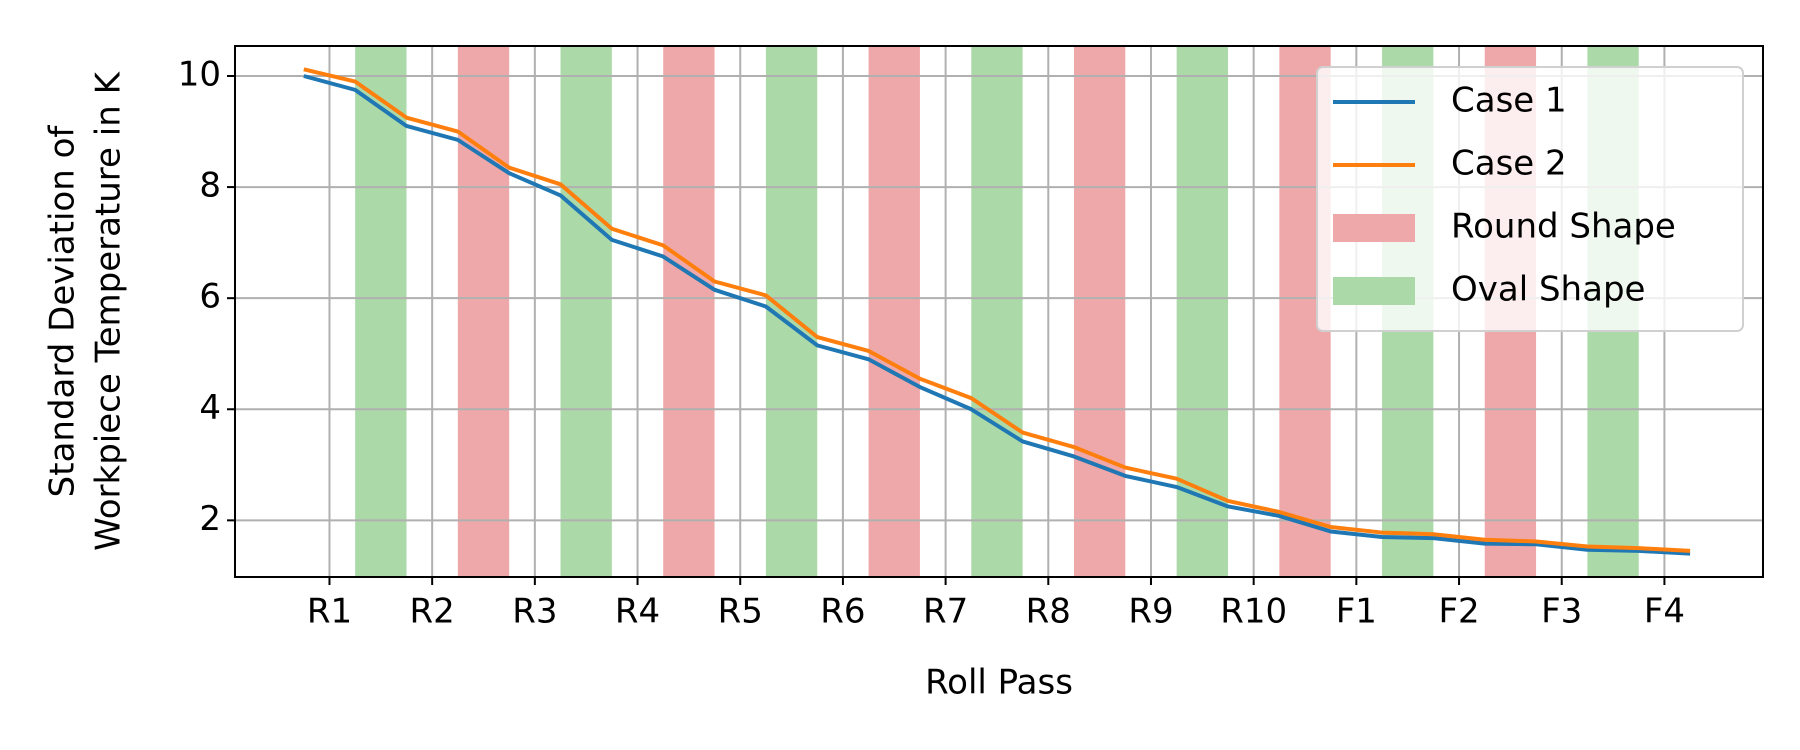 The image size is (1800, 750). I want to click on legend-box, so click(1530, 199).